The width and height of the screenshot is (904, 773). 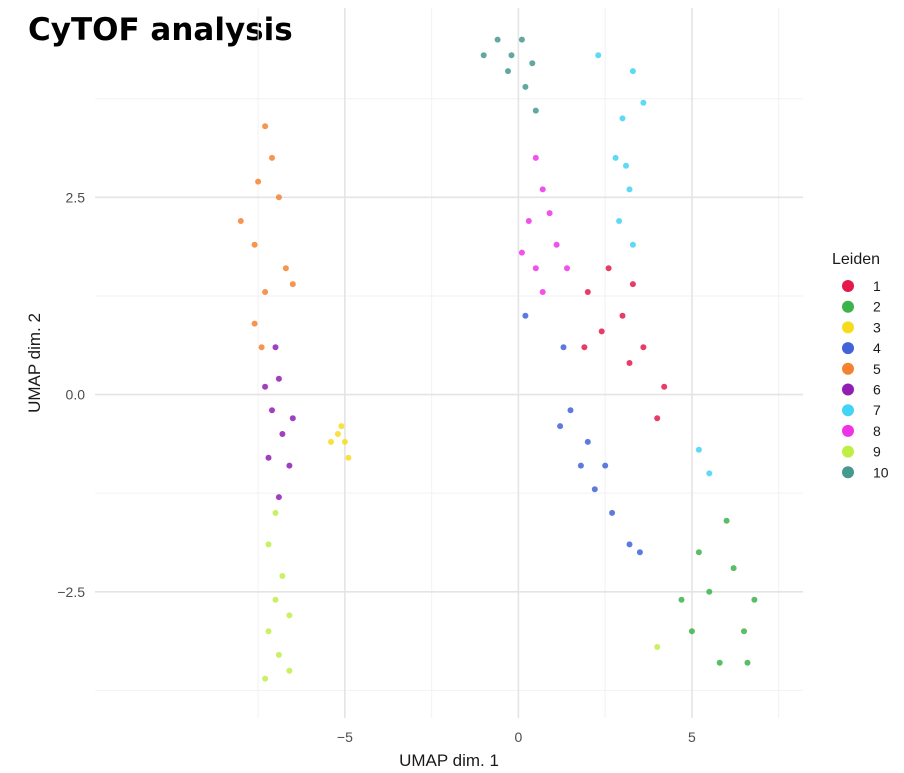 I want to click on legend-item: 3, so click(x=861, y=327).